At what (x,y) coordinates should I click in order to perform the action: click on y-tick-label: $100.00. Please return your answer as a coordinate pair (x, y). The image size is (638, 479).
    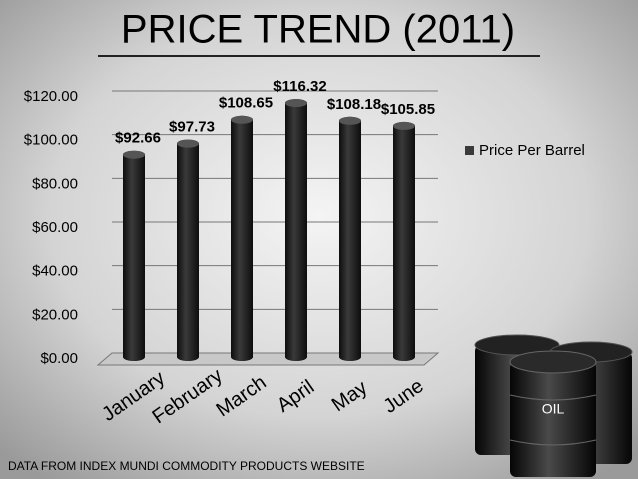
    Looking at the image, I should click on (51, 140).